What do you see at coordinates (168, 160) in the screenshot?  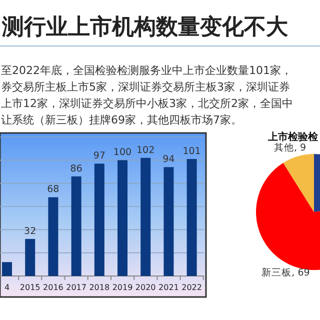 I see `data-label: 94` at bounding box center [168, 160].